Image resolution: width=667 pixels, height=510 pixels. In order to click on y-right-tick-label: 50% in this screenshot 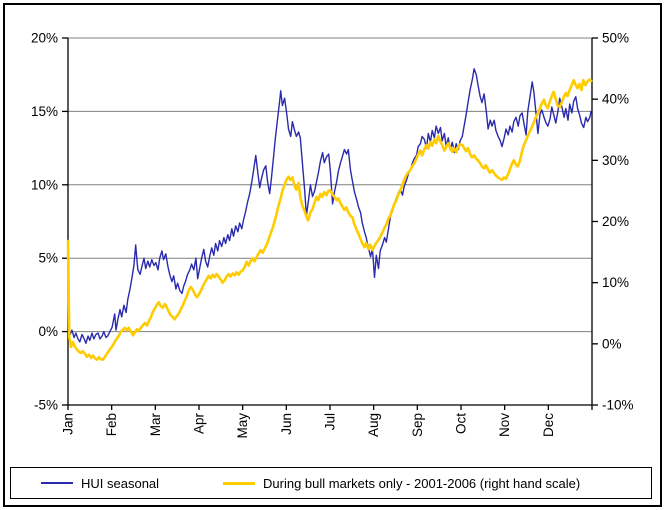, I will do `click(615, 38)`.